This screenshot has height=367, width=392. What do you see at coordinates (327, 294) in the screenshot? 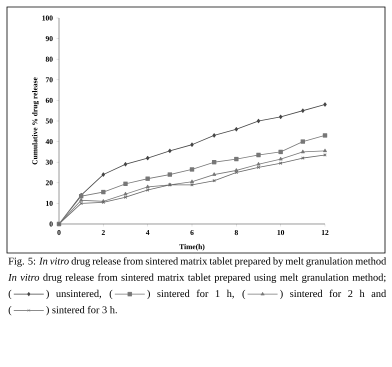
I see `legend-label: sintered for 2 h` at bounding box center [327, 294].